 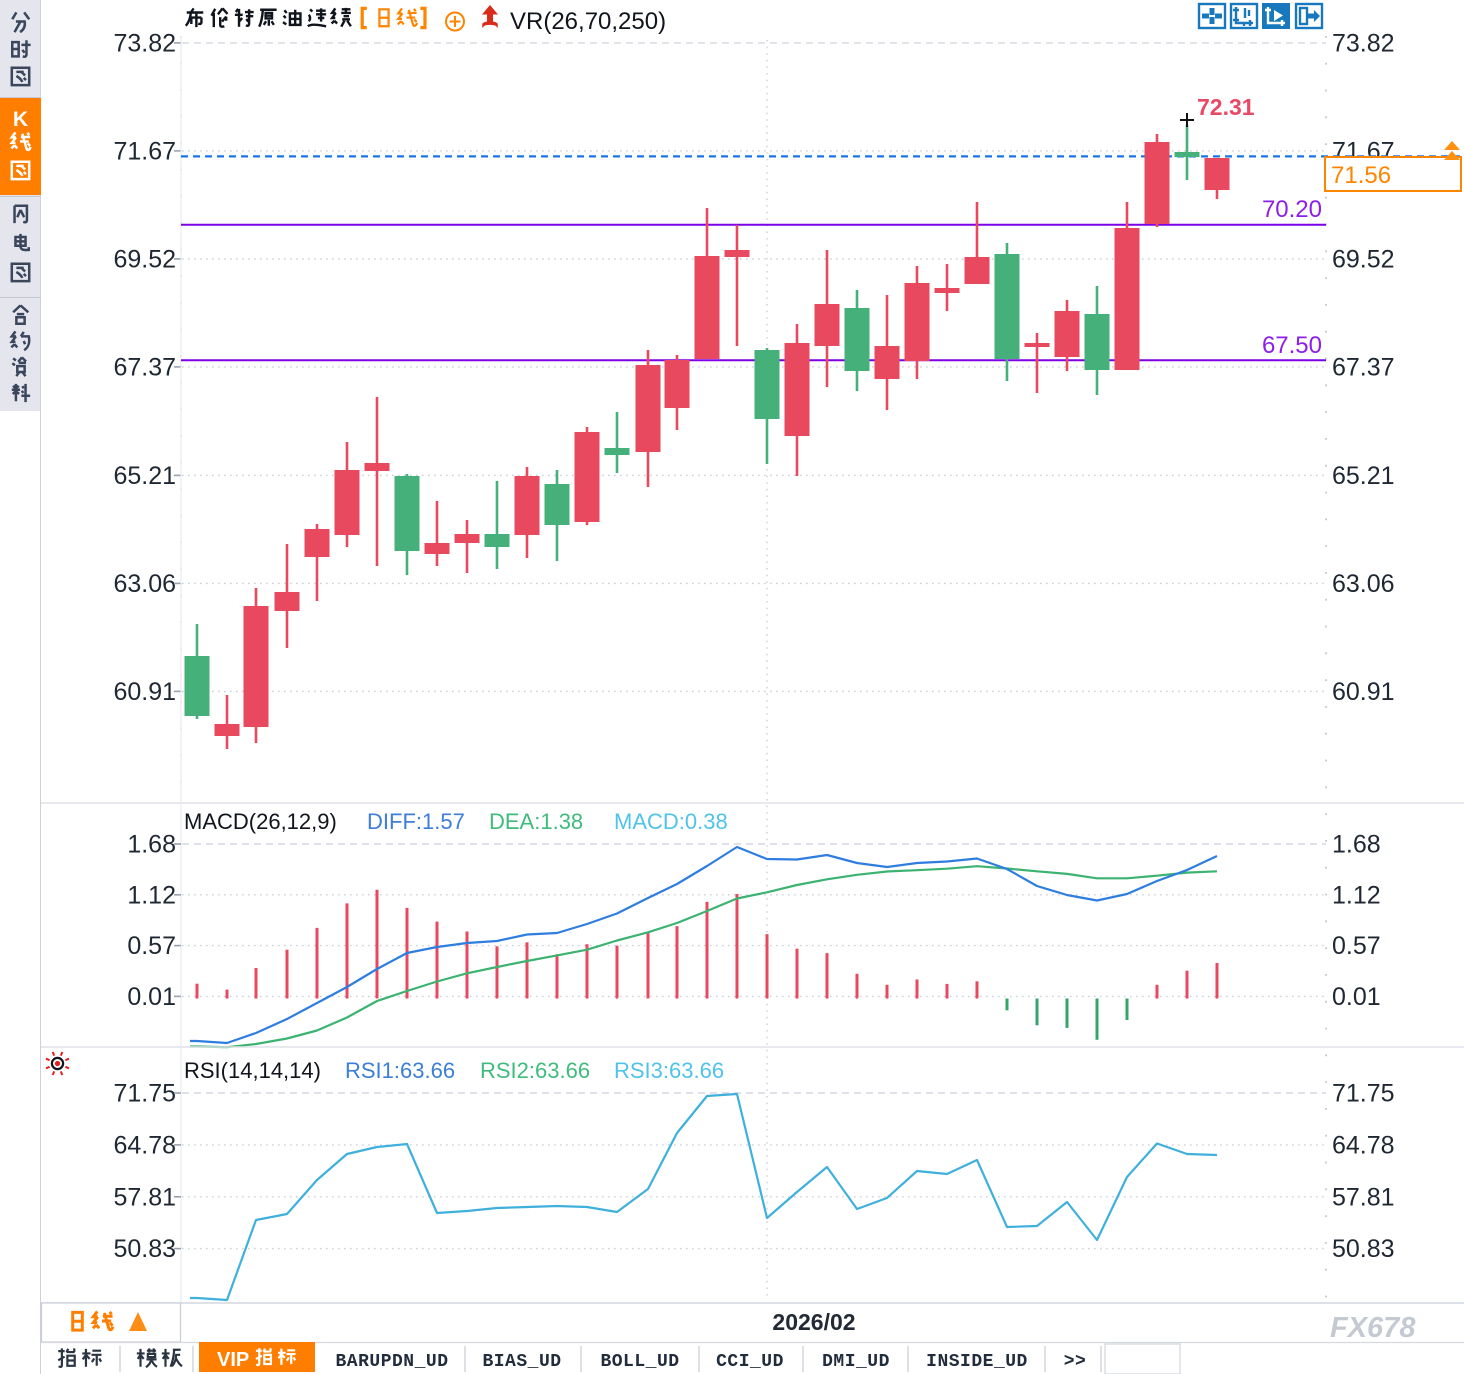 I want to click on svg-text: 72.31, so click(x=1226, y=107).